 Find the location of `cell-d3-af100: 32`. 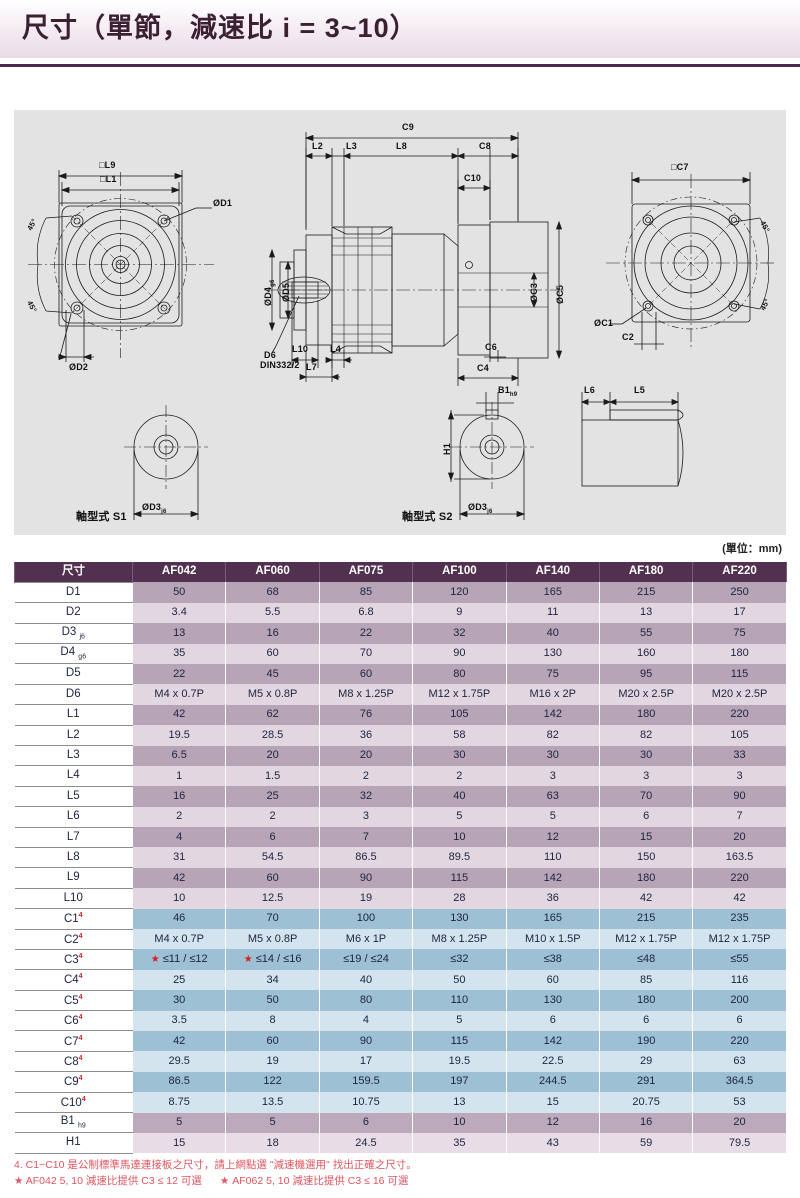

cell-d3-af100: 32 is located at coordinates (459, 633).